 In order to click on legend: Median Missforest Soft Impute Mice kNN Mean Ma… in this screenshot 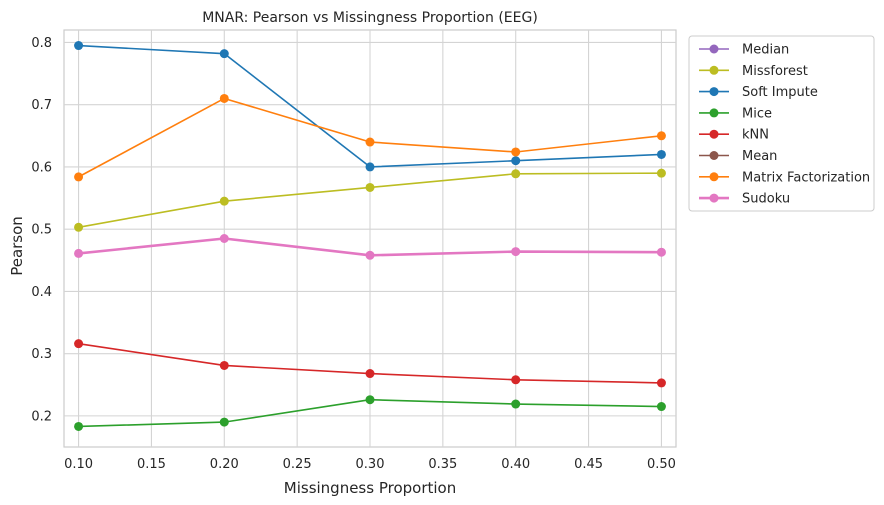, I will do `click(781, 123)`.